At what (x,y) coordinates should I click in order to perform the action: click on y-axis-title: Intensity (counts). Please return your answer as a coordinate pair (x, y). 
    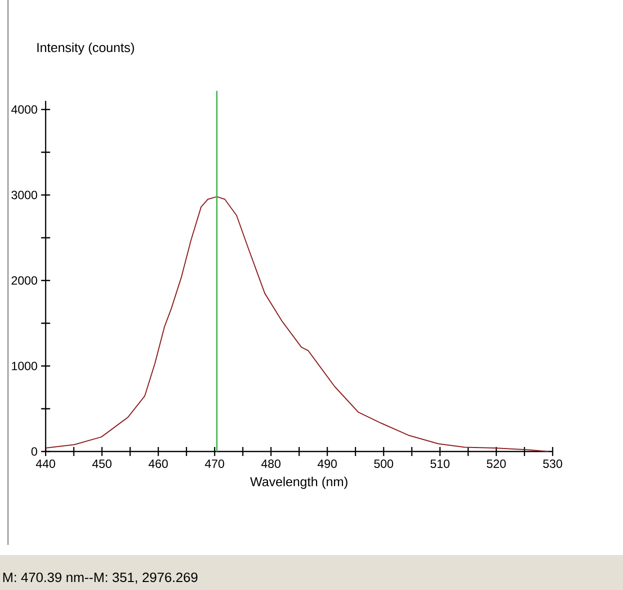
    Looking at the image, I should click on (85, 48).